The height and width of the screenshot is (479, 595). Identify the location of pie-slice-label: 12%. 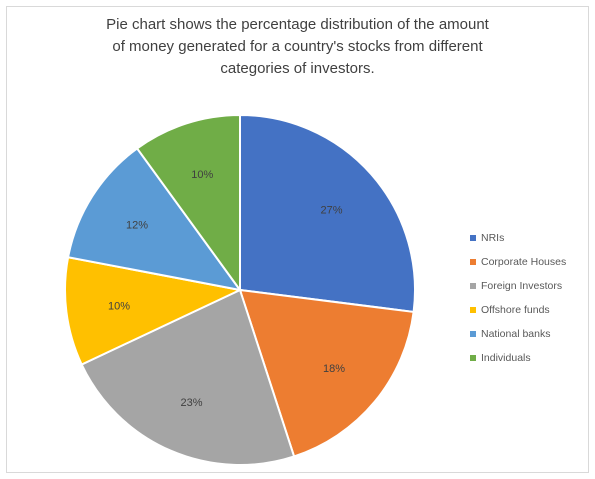
(137, 226).